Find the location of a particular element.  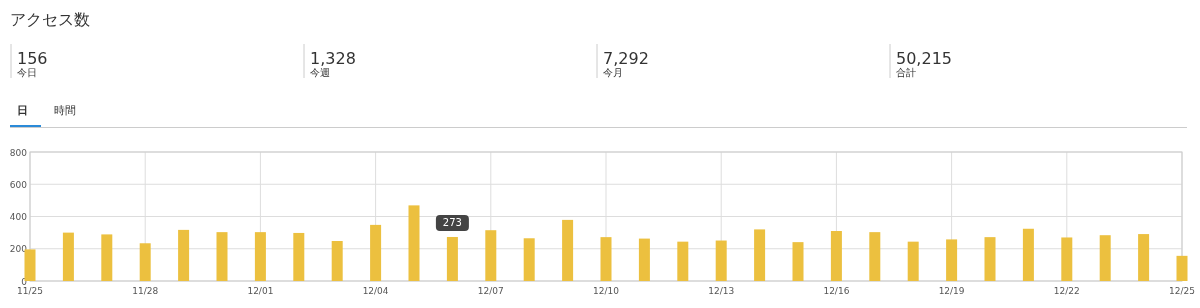

y-tick-label: 200 is located at coordinates (18, 249).